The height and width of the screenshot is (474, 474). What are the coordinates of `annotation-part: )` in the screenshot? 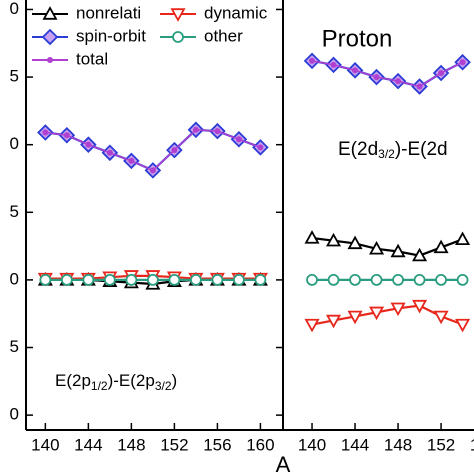 It's located at (175, 380).